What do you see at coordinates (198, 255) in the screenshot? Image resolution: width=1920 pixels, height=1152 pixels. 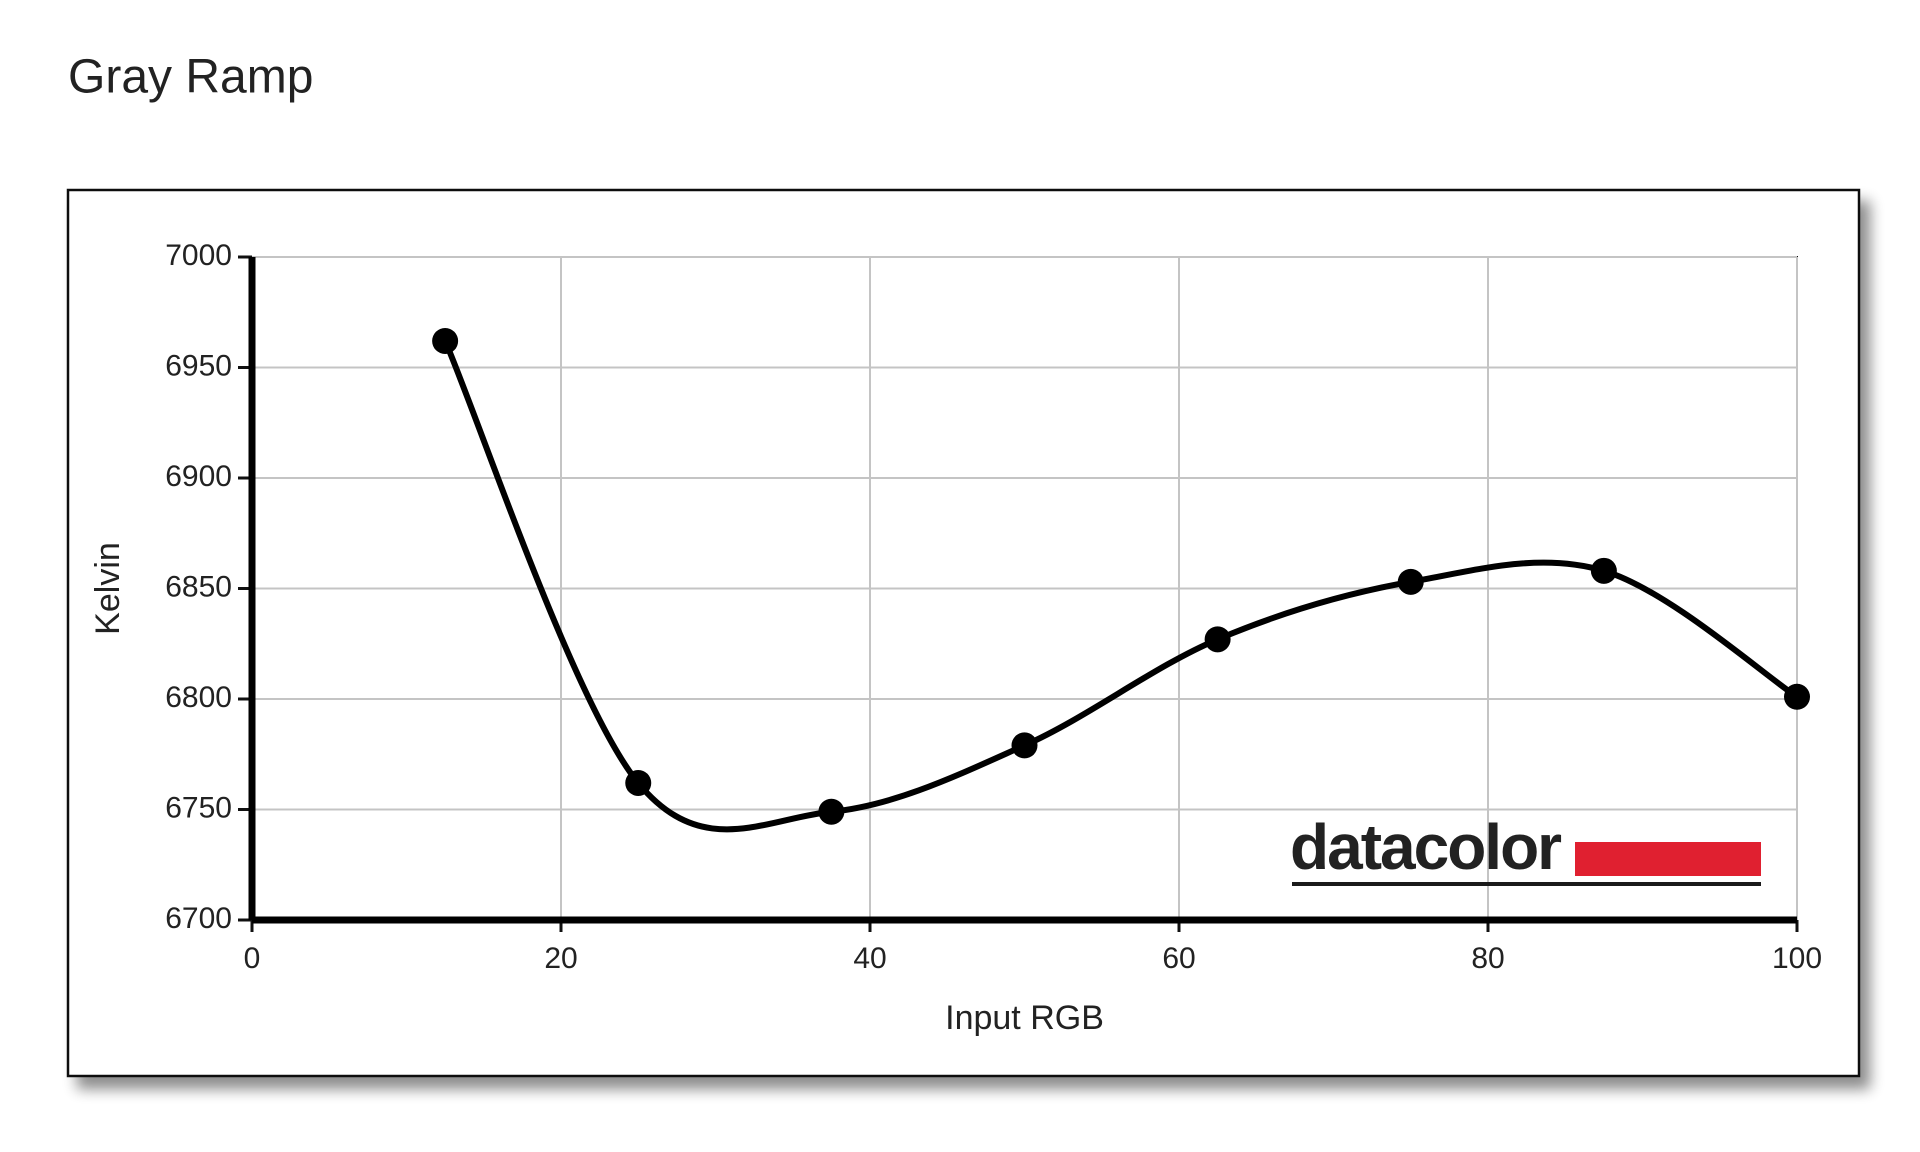 I see `y-tick-label: 7000` at bounding box center [198, 255].